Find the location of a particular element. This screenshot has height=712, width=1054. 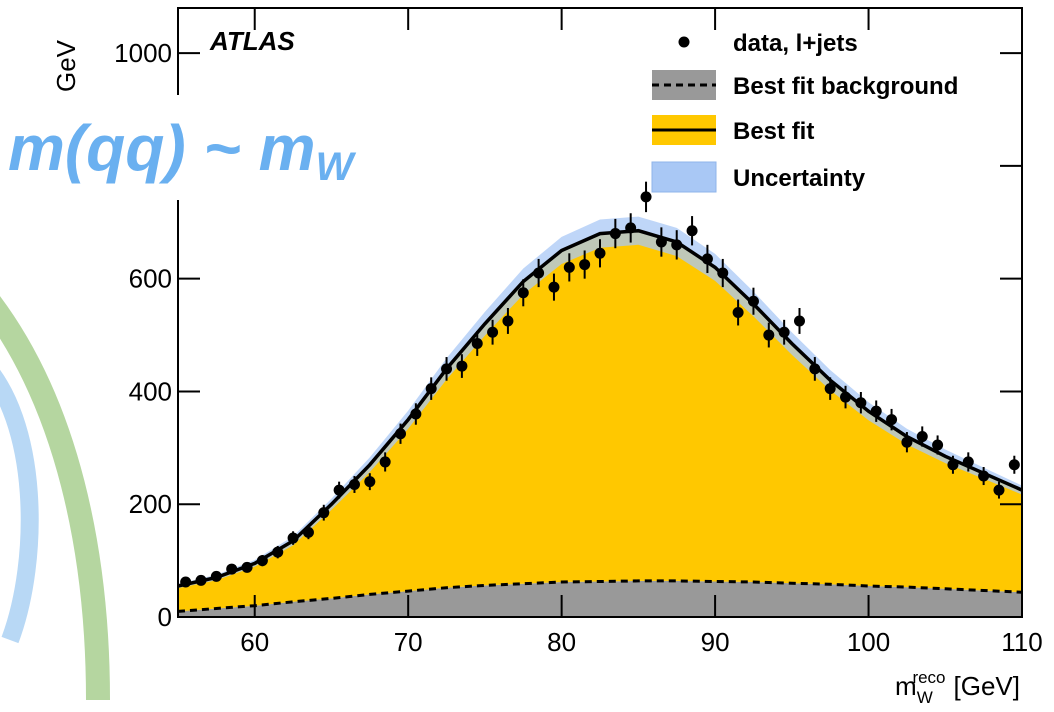

decor-arc-blue is located at coordinates (19, 507).